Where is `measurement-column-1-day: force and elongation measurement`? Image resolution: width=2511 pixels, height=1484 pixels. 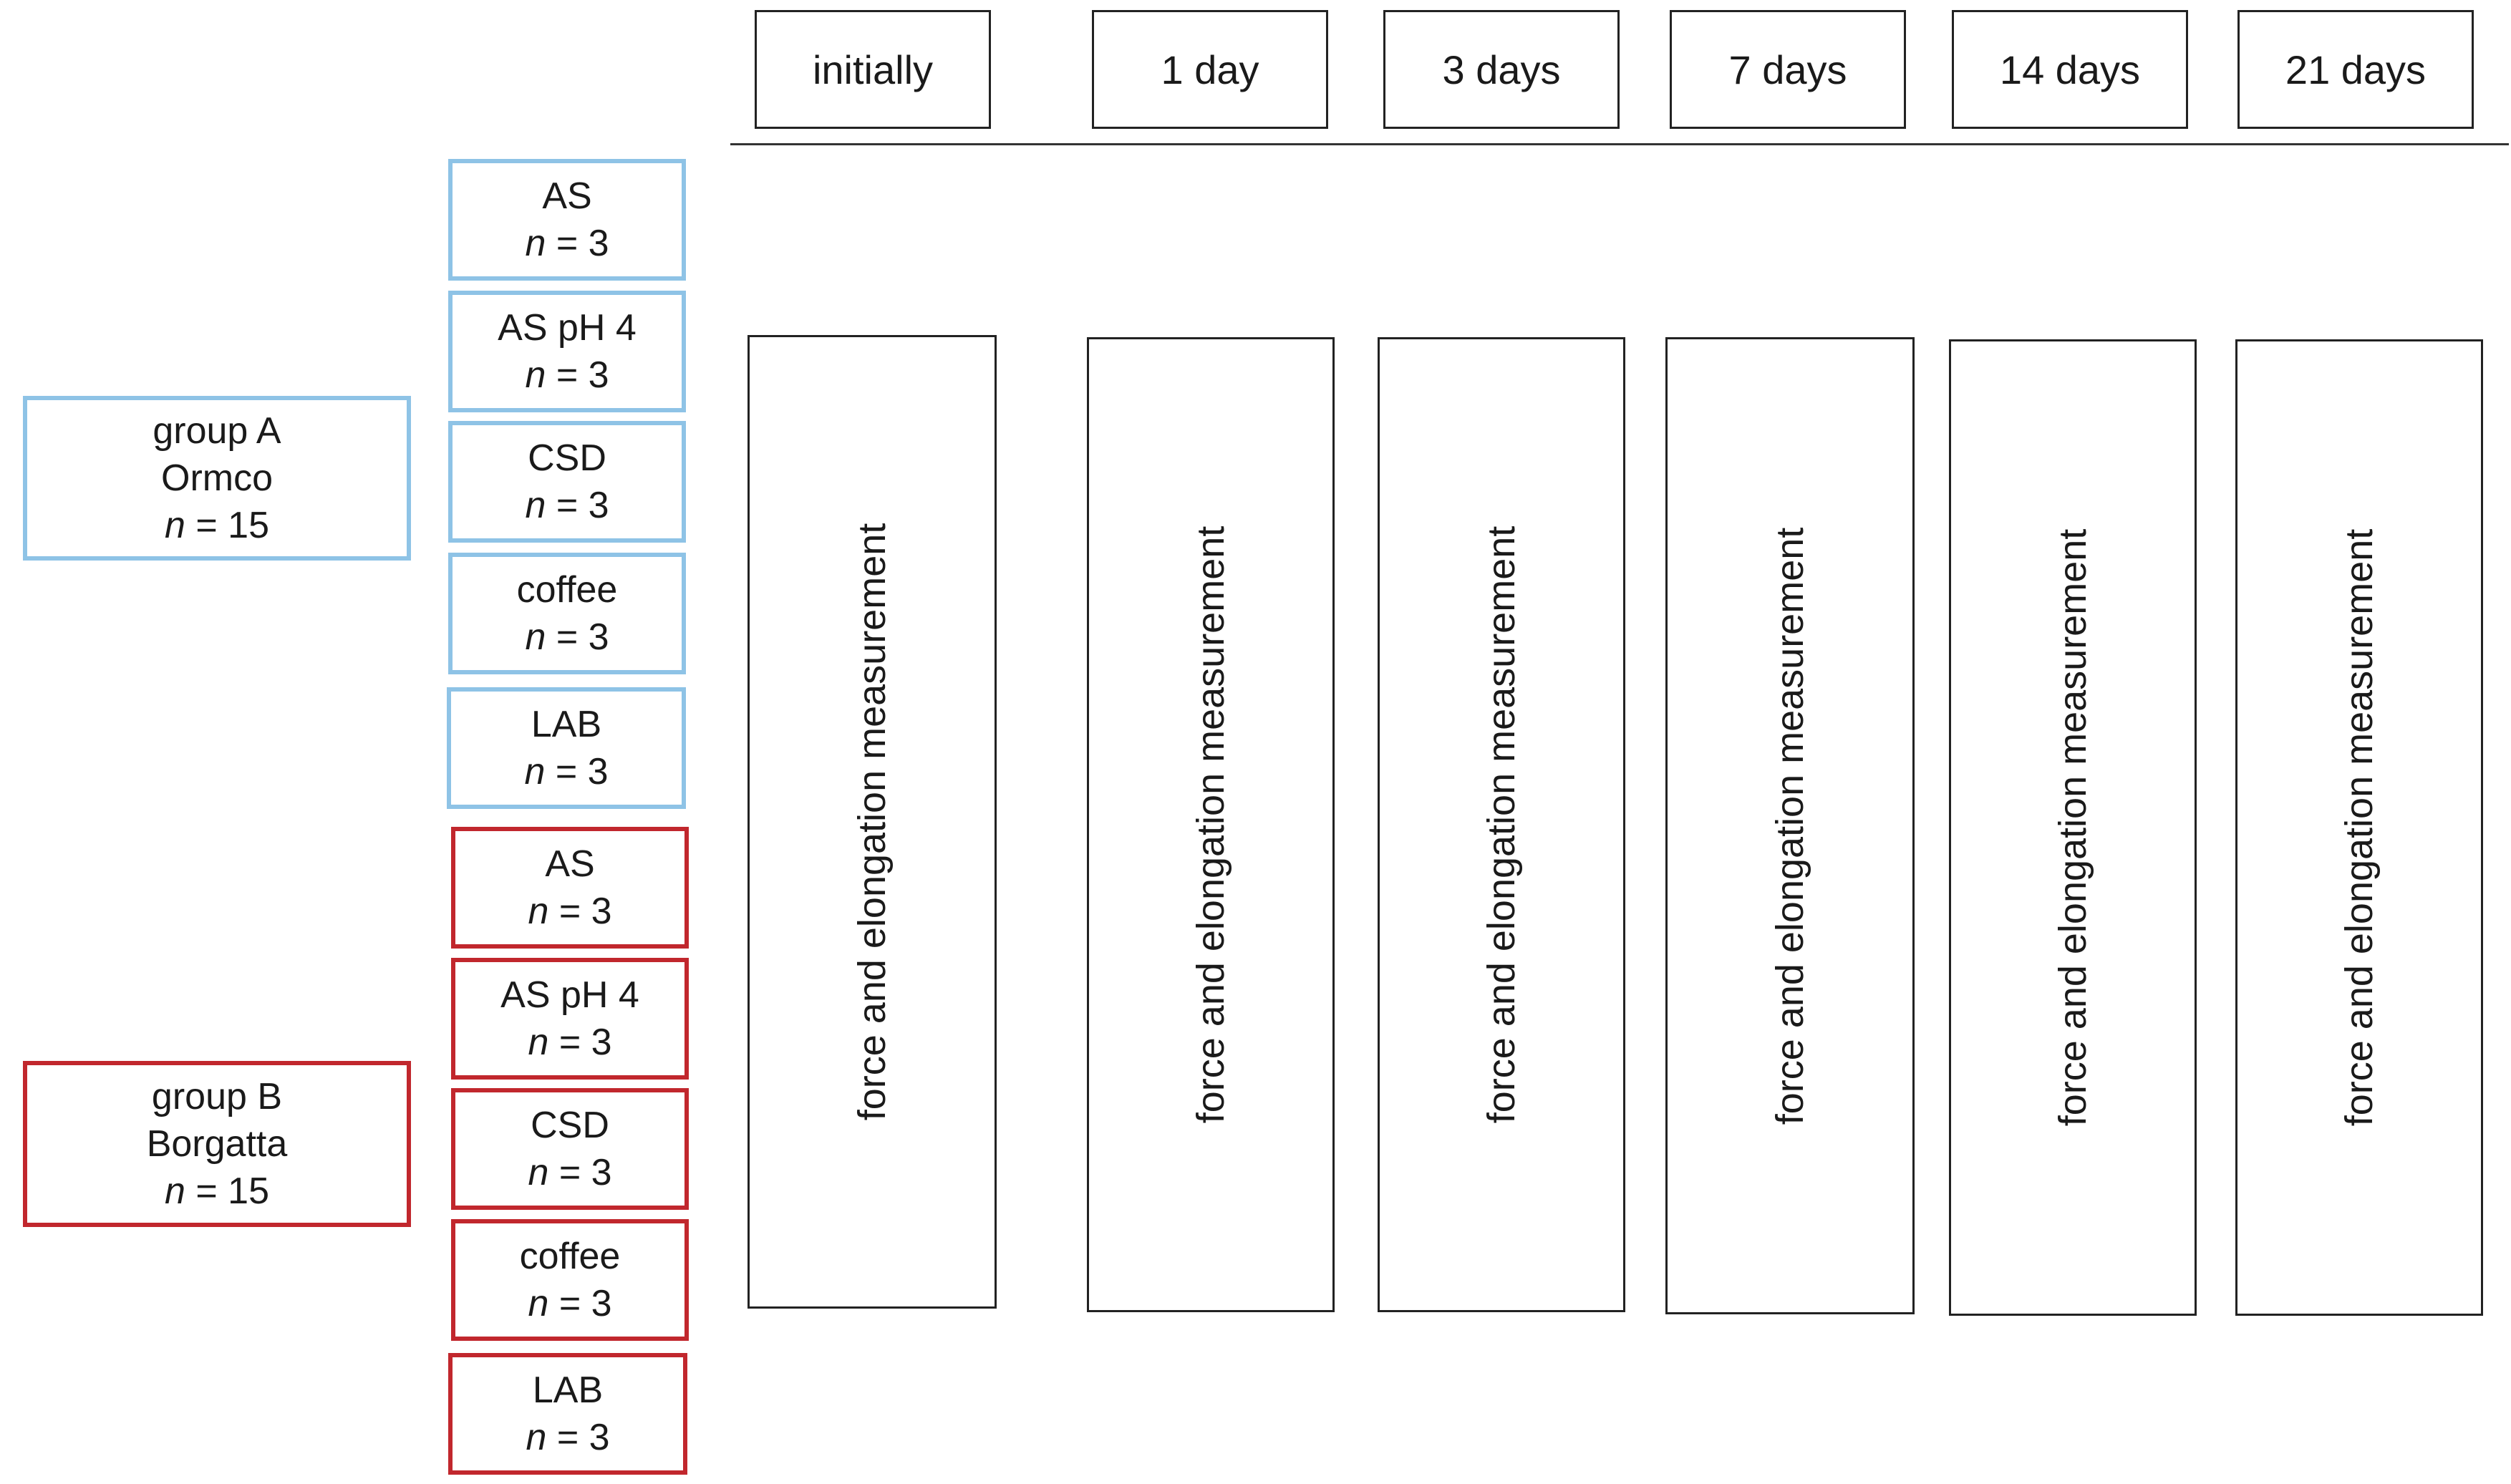
measurement-column-1-day: force and elongation measurement is located at coordinates (1211, 825).